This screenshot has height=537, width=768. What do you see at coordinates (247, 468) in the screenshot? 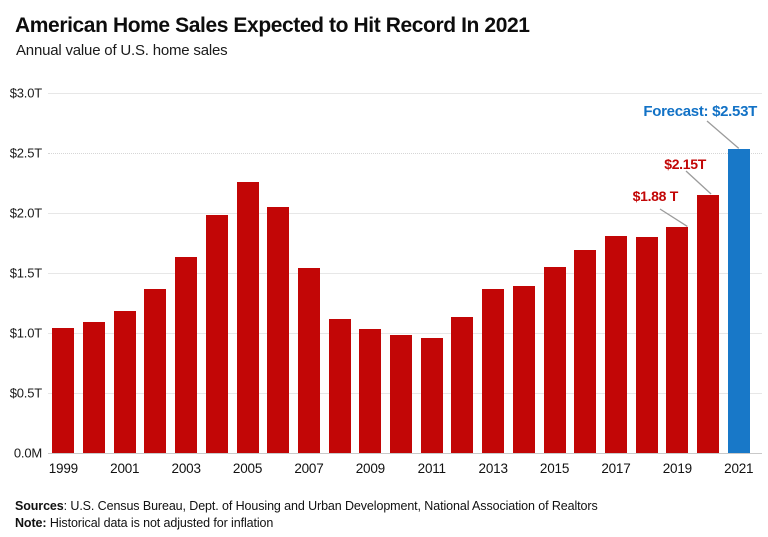
I see `x-tick-label: 2005` at bounding box center [247, 468].